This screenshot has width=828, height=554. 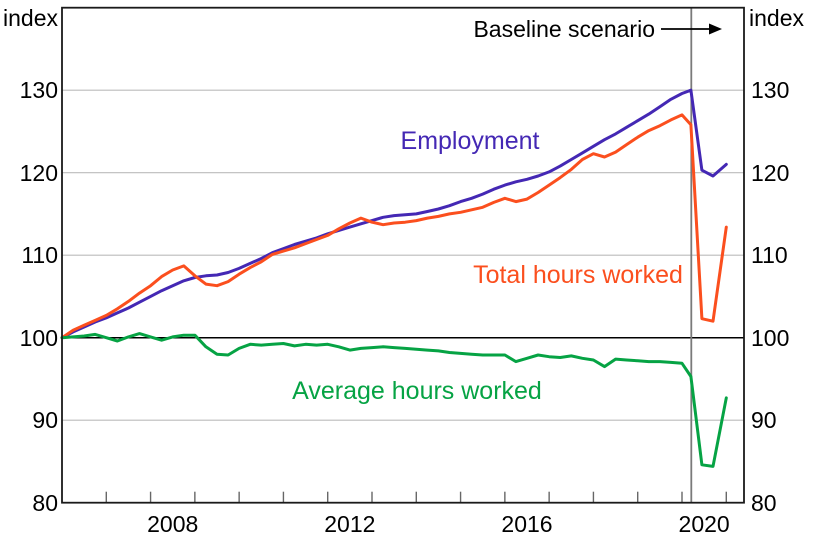 I want to click on y-axis-tick-label-left-90: 90, so click(x=45, y=420).